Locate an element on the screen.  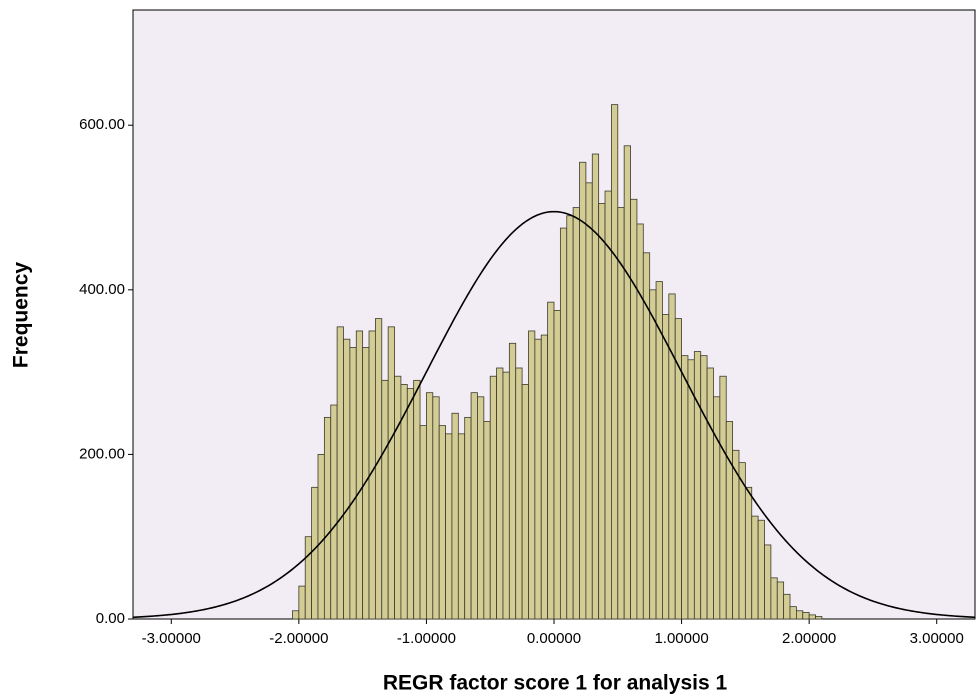
x-tick-label: 0.00000 is located at coordinates (554, 638).